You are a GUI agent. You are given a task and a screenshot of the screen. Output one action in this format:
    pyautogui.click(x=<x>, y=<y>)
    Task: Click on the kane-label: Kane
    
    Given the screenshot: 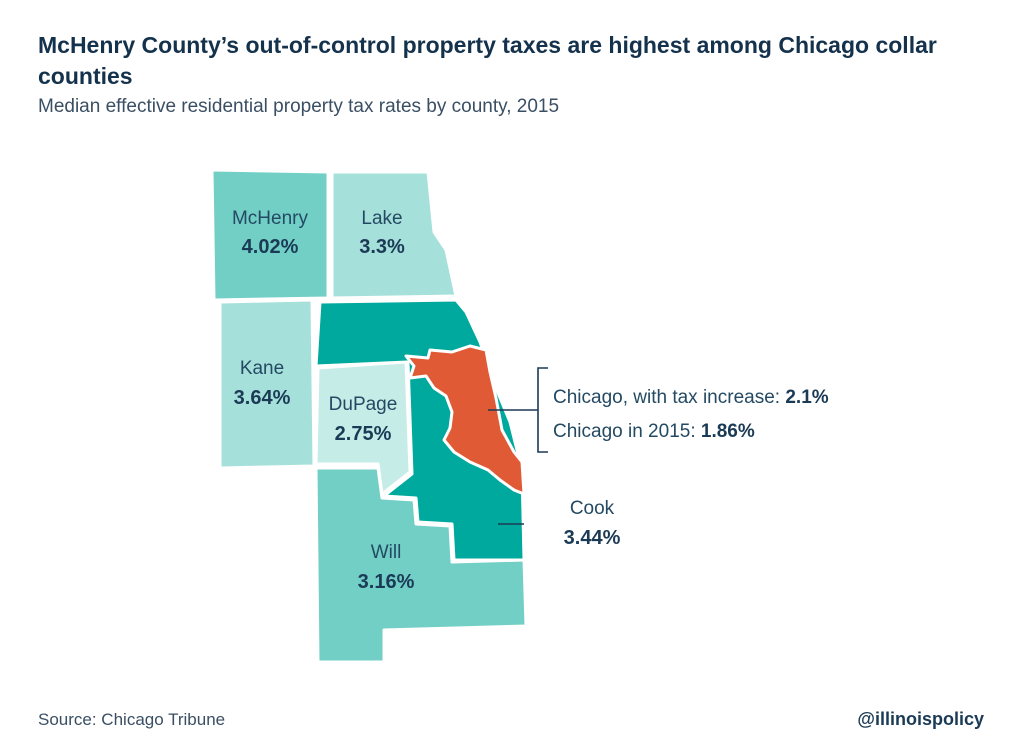 What is the action you would take?
    pyautogui.click(x=262, y=368)
    